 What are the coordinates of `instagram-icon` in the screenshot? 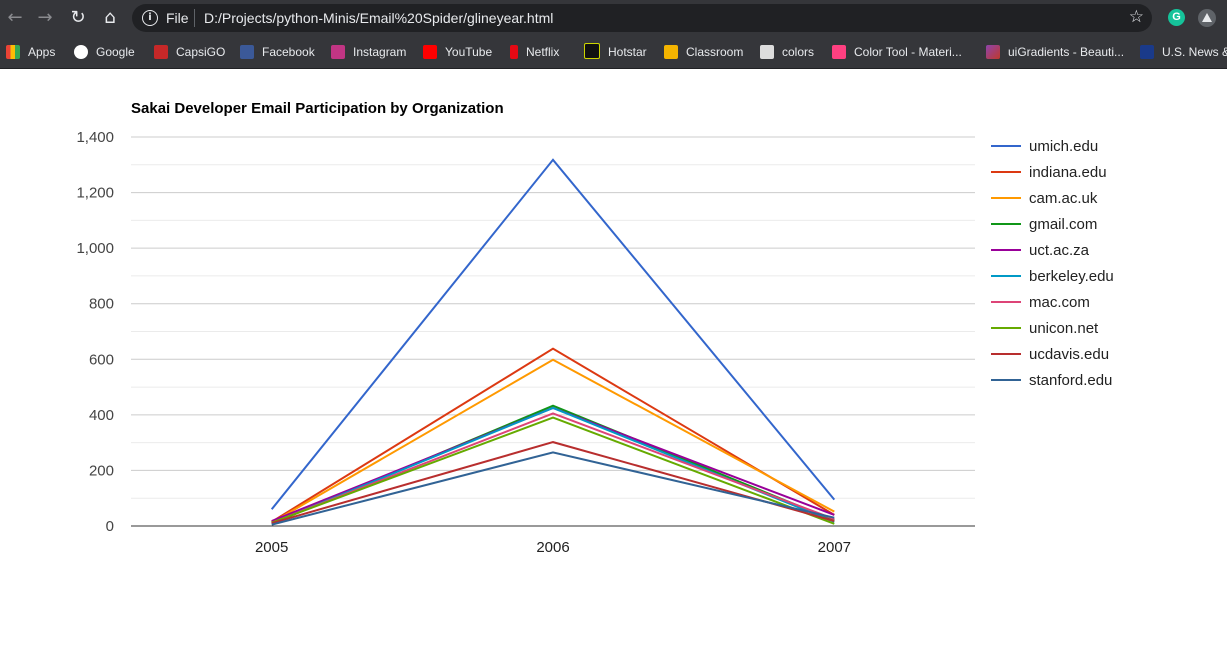 It's located at (338, 52).